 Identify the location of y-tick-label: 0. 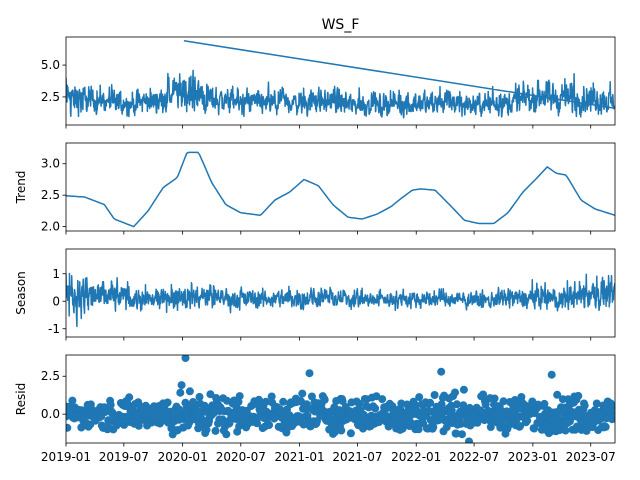
(56, 301).